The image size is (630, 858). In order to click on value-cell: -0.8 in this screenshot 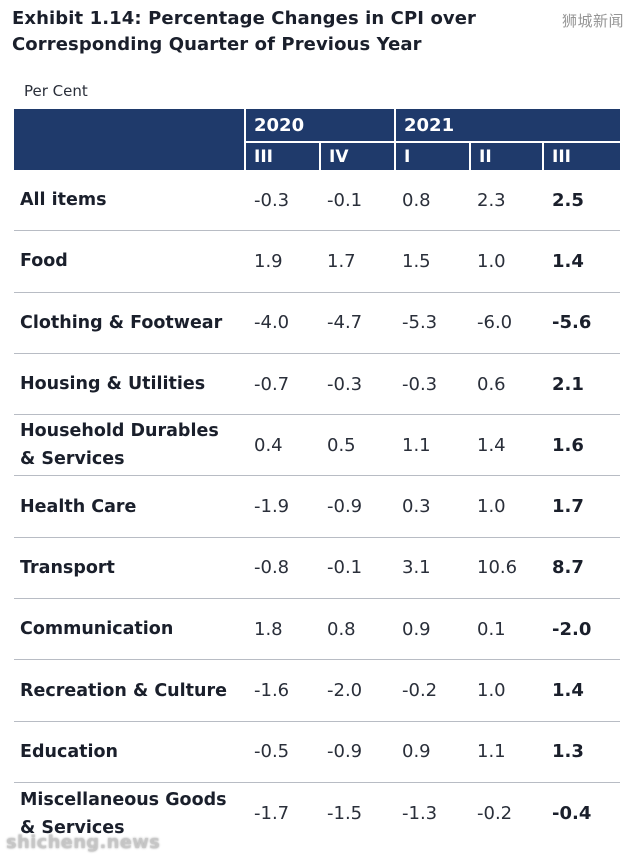, I will do `click(272, 568)`.